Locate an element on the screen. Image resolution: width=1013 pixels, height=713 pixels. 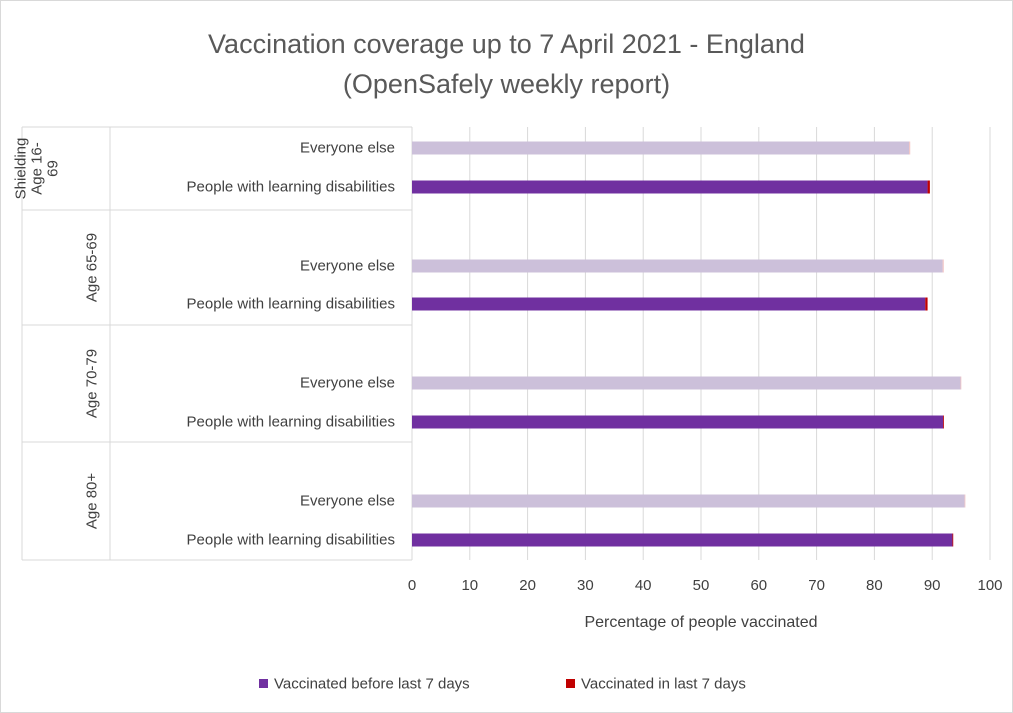
legend-swatch-before is located at coordinates (263, 683).